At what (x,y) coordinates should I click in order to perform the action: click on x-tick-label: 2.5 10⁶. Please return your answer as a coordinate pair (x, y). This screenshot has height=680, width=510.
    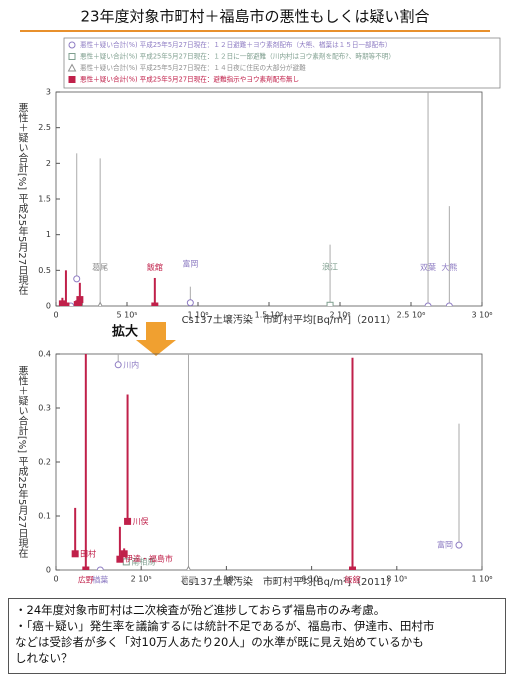
    Looking at the image, I should click on (411, 315).